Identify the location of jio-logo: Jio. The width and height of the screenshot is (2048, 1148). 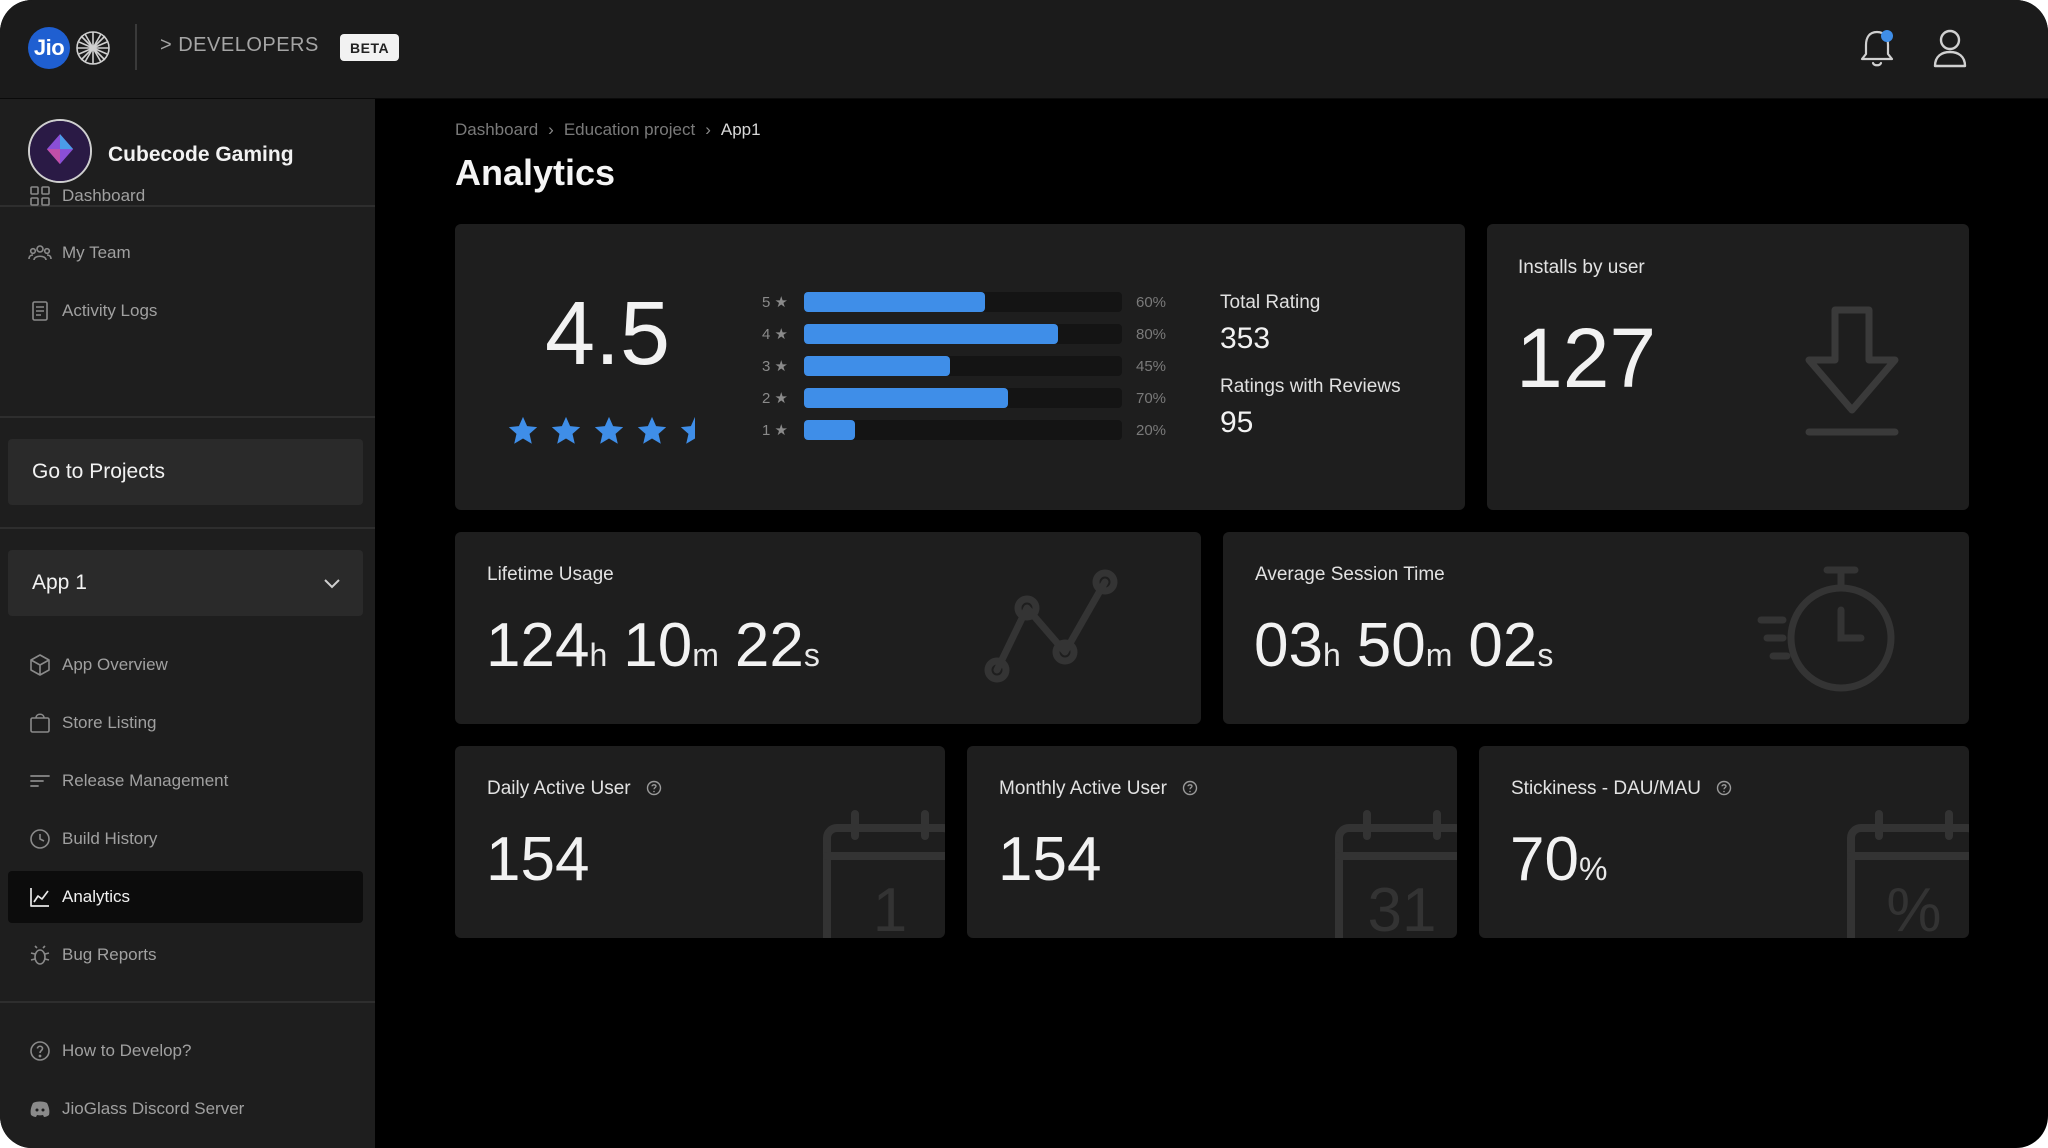
(49, 48).